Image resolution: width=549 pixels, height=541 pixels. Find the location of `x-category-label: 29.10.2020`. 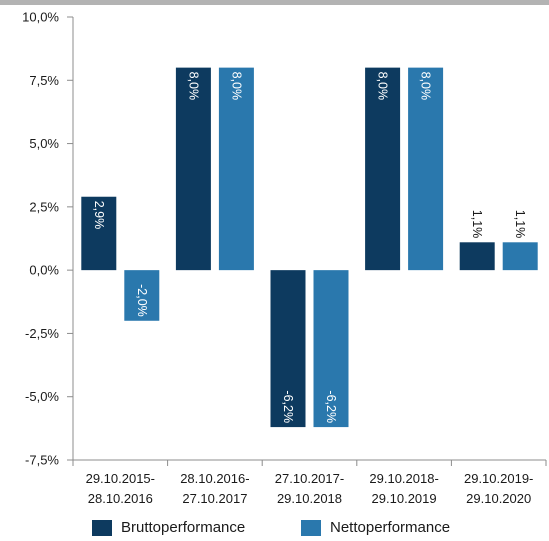

x-category-label: 29.10.2020 is located at coordinates (498, 498).